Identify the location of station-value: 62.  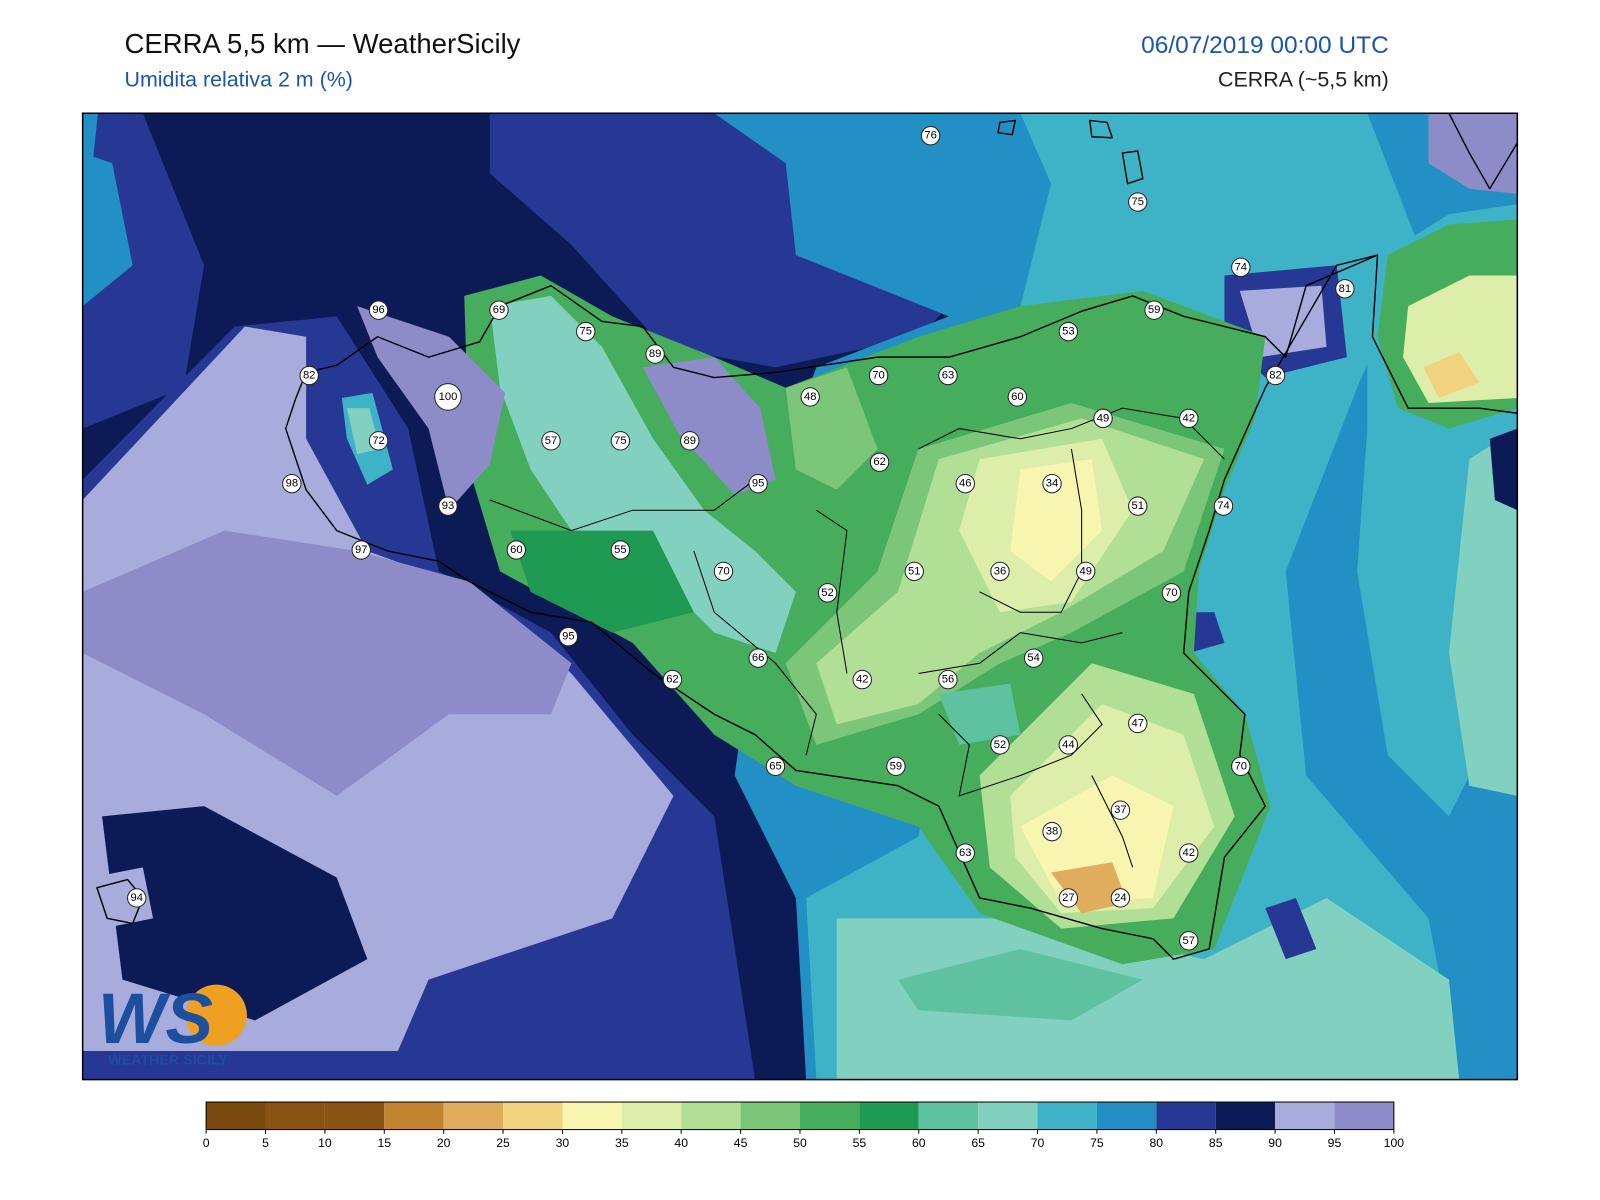
(672, 680).